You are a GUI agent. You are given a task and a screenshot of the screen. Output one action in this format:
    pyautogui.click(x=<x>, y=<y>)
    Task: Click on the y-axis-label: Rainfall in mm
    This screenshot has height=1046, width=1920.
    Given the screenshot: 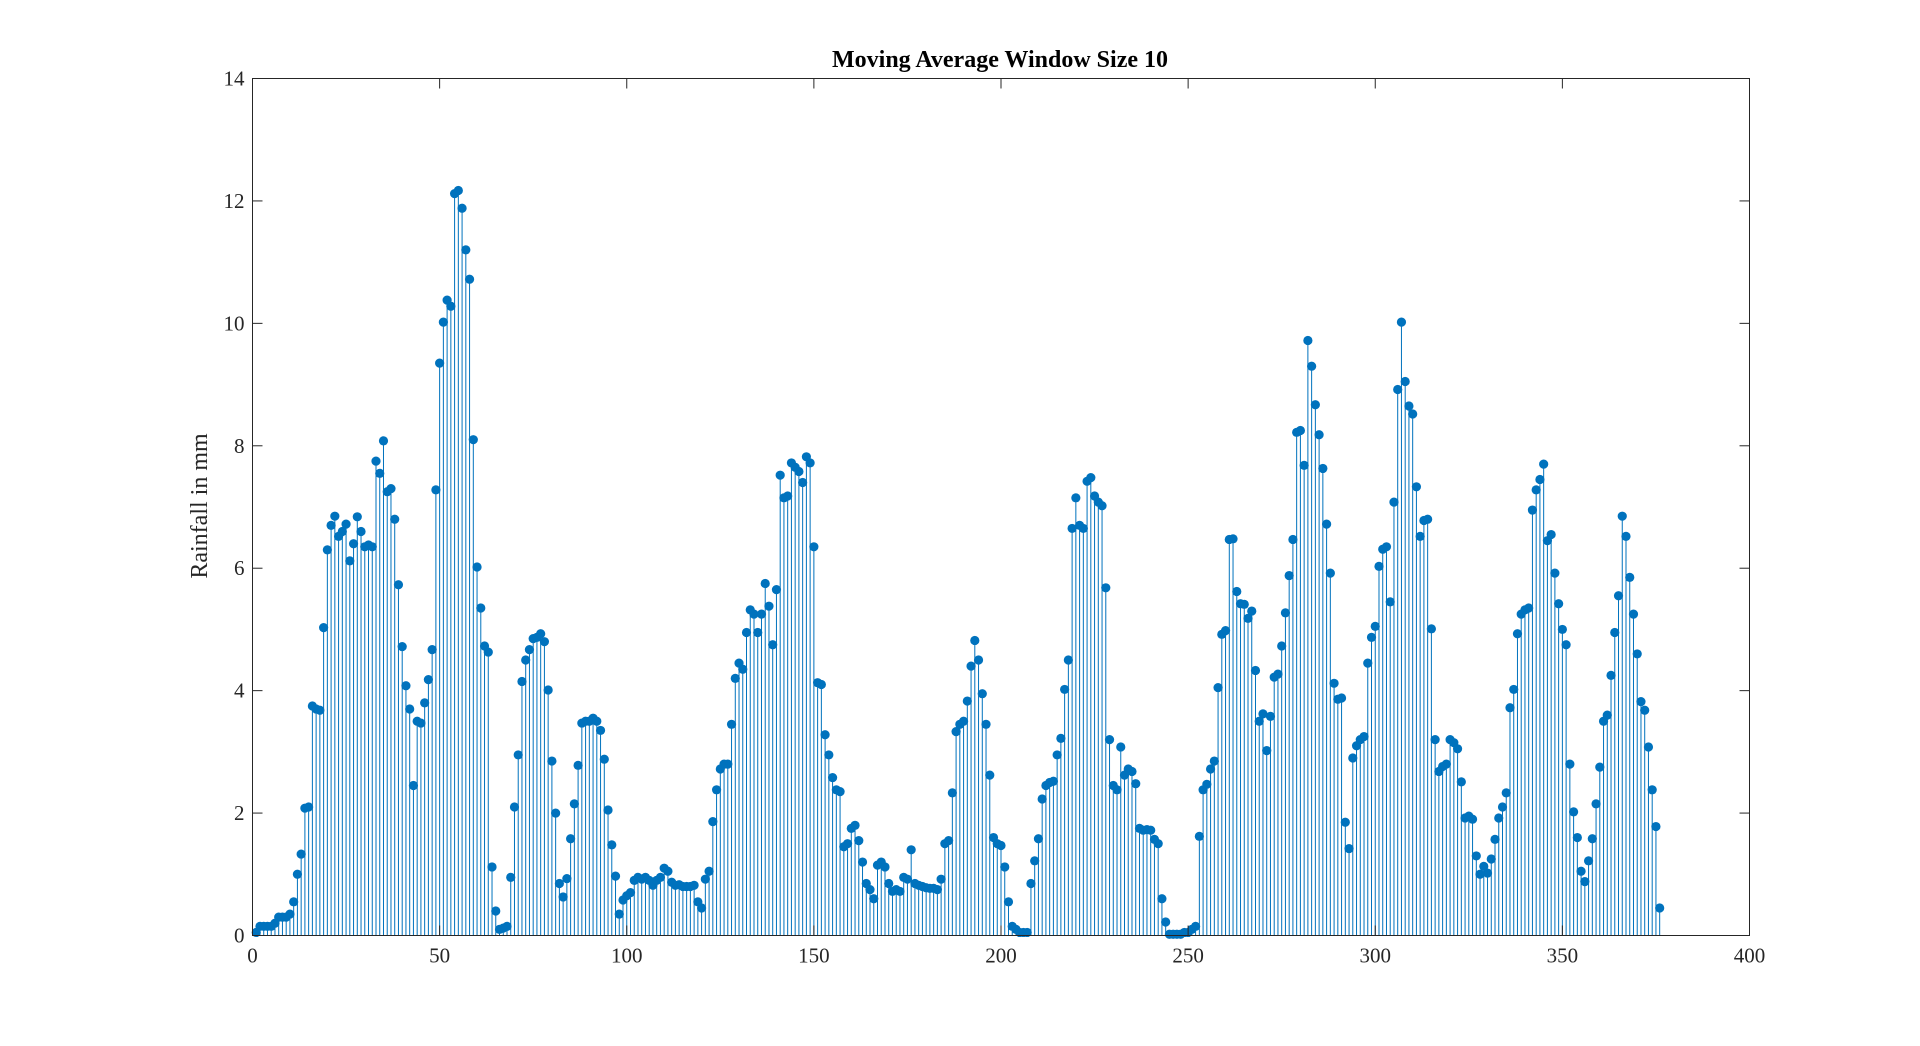 What is the action you would take?
    pyautogui.click(x=200, y=506)
    